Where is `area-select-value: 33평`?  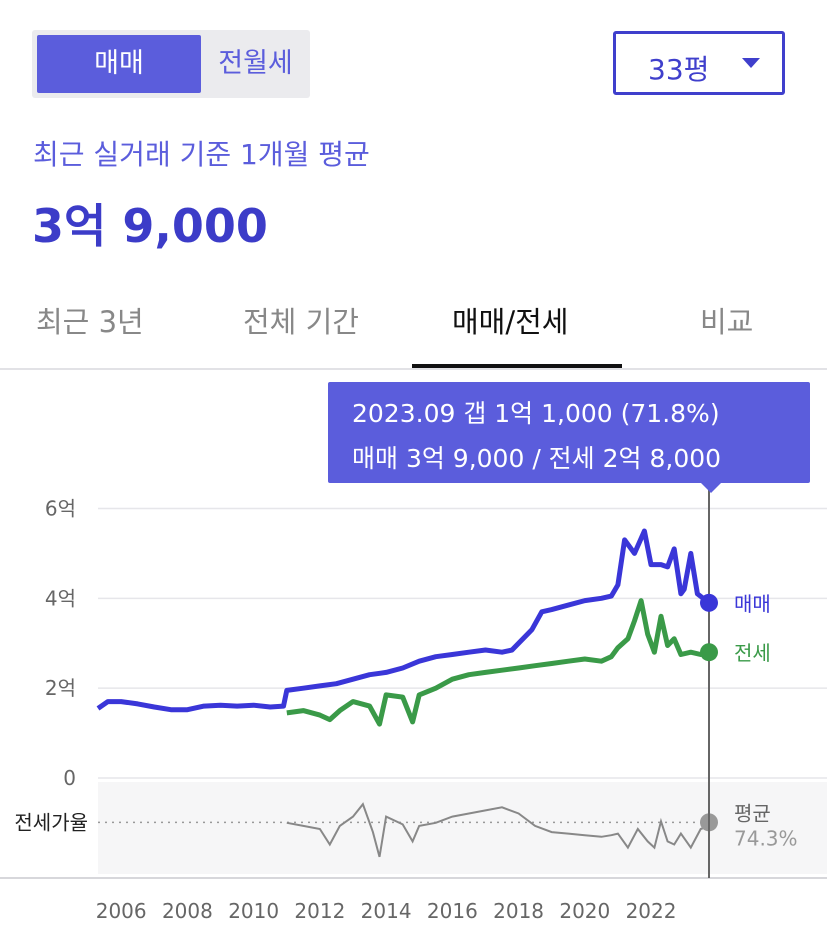 area-select-value: 33평 is located at coordinates (679, 69).